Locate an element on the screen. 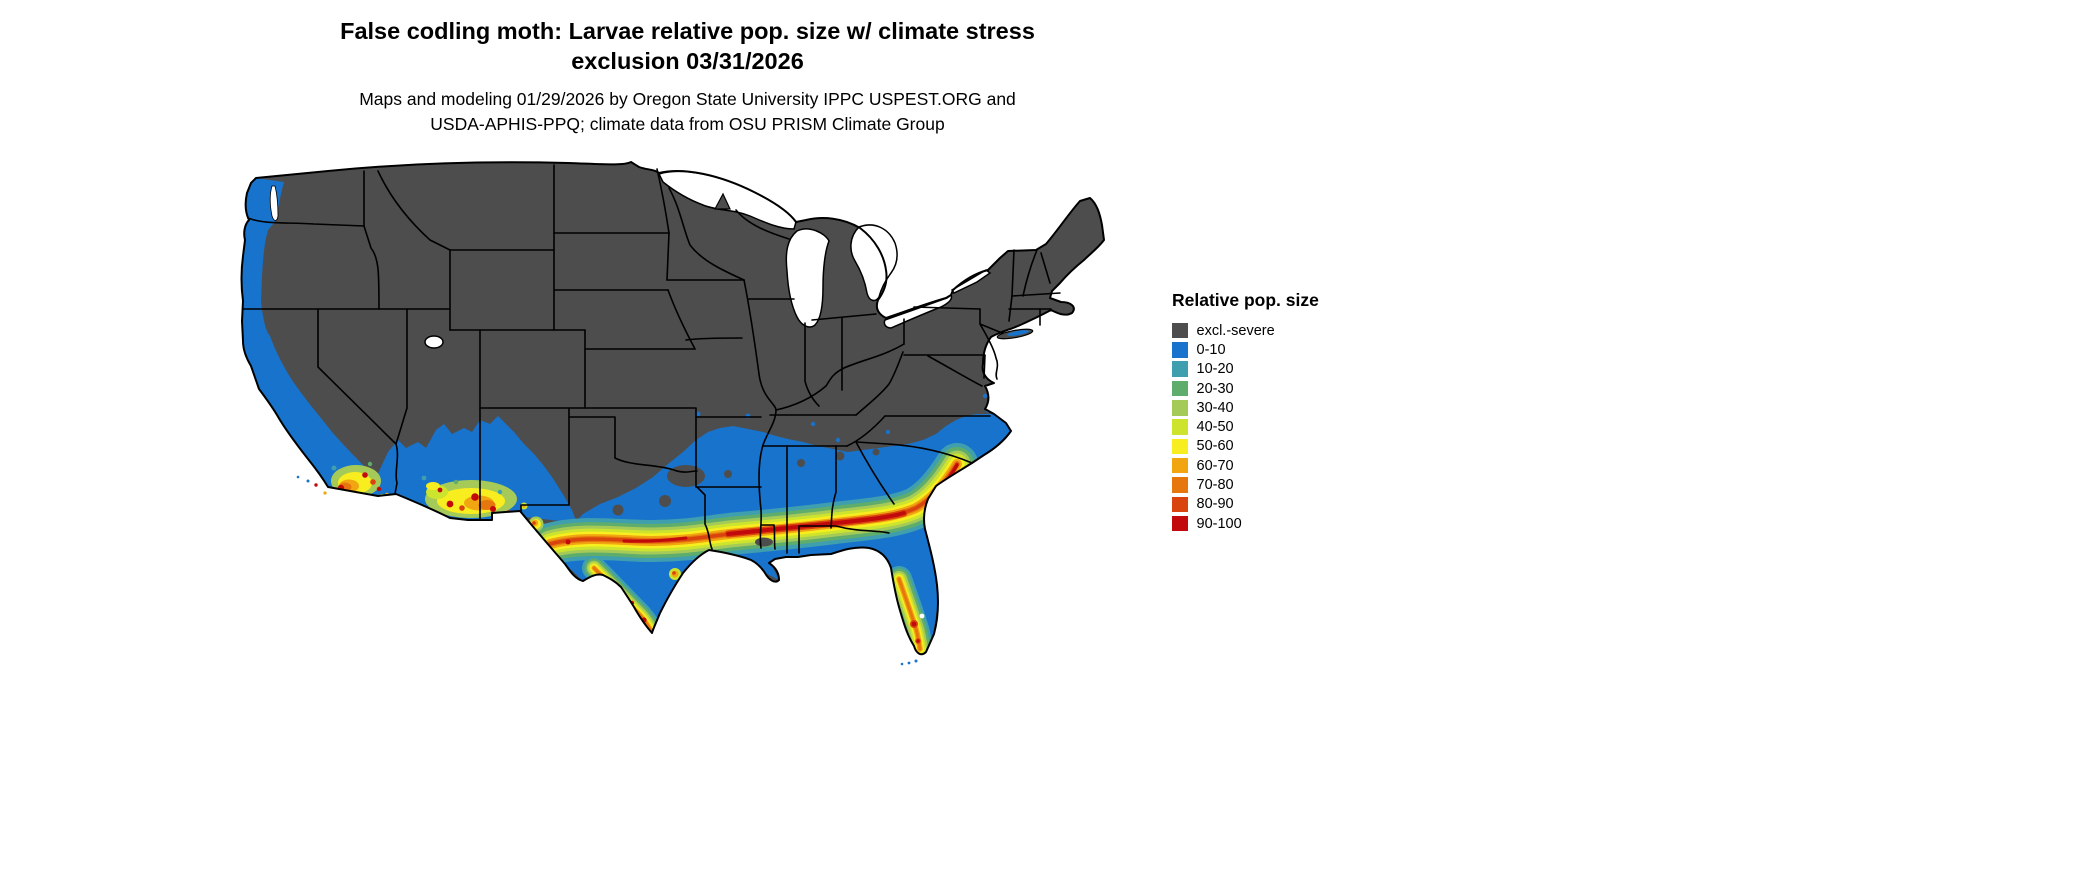  legend-swatch-b0 is located at coordinates (1180, 350).